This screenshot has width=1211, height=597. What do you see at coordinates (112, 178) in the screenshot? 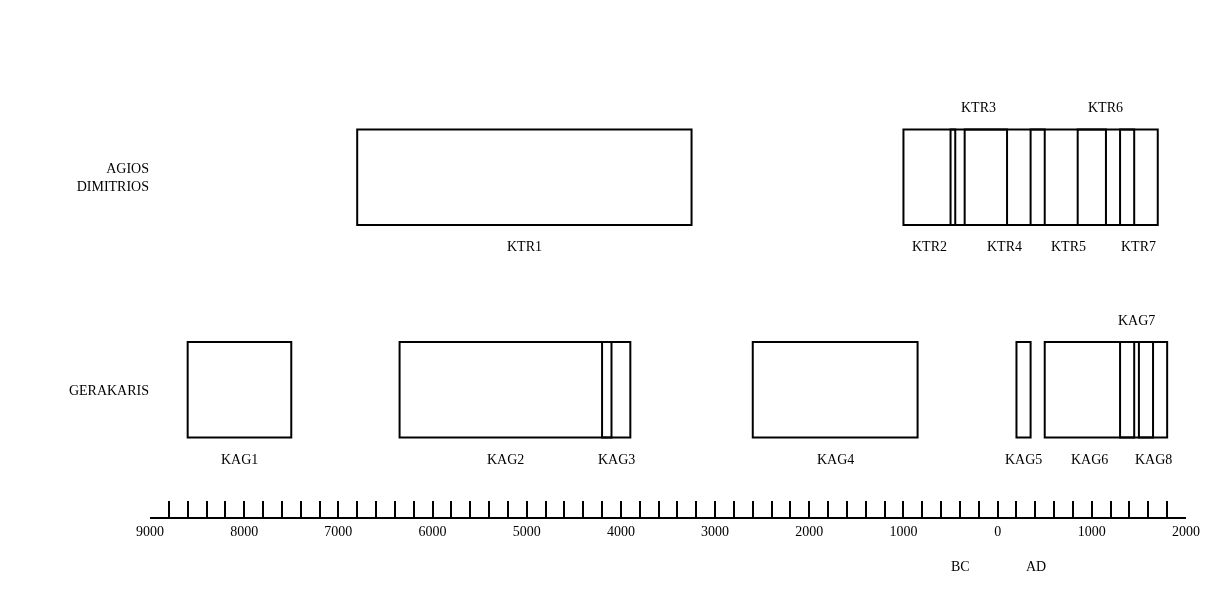
I see `y-tick-label: AGIOS DIMITRIOS` at bounding box center [112, 178].